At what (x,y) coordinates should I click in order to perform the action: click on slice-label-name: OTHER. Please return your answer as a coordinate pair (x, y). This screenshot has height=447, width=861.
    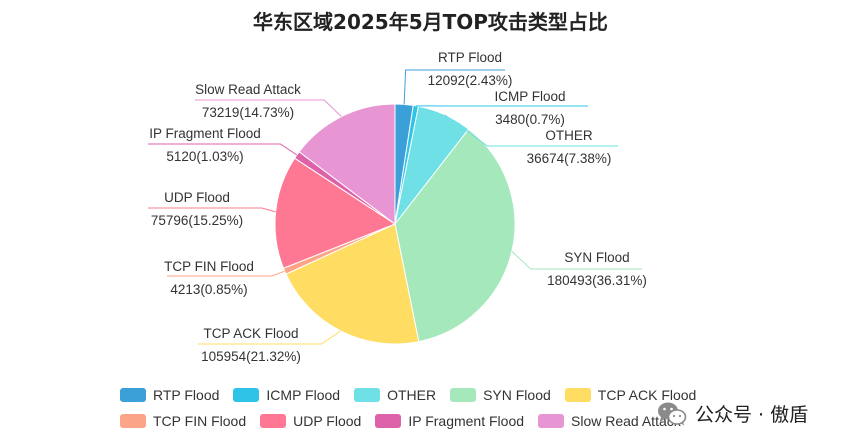
    Looking at the image, I should click on (569, 135).